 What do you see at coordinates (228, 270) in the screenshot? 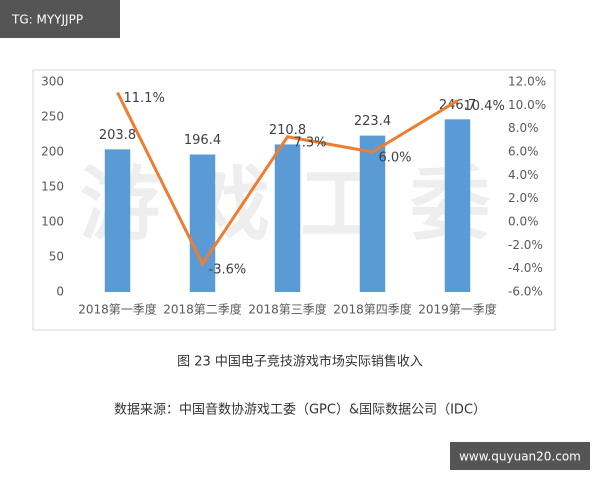
I see `data-label: -3.6%` at bounding box center [228, 270].